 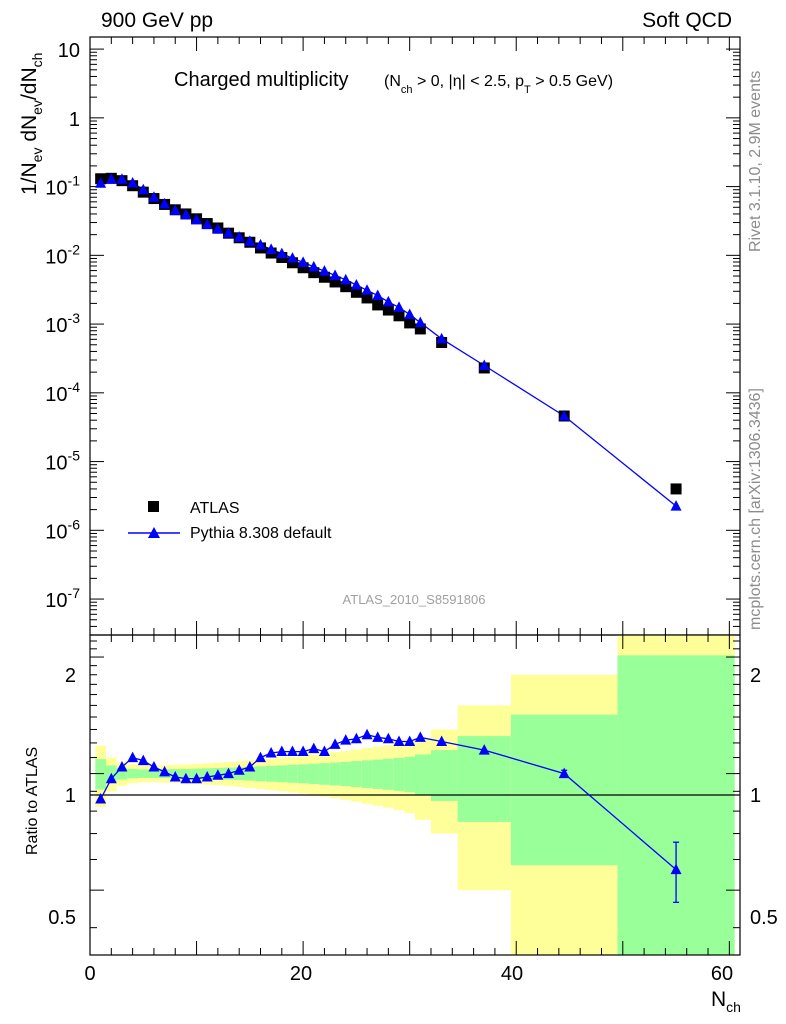 What do you see at coordinates (157, 20) in the screenshot?
I see `header-left: 900 GeV pp` at bounding box center [157, 20].